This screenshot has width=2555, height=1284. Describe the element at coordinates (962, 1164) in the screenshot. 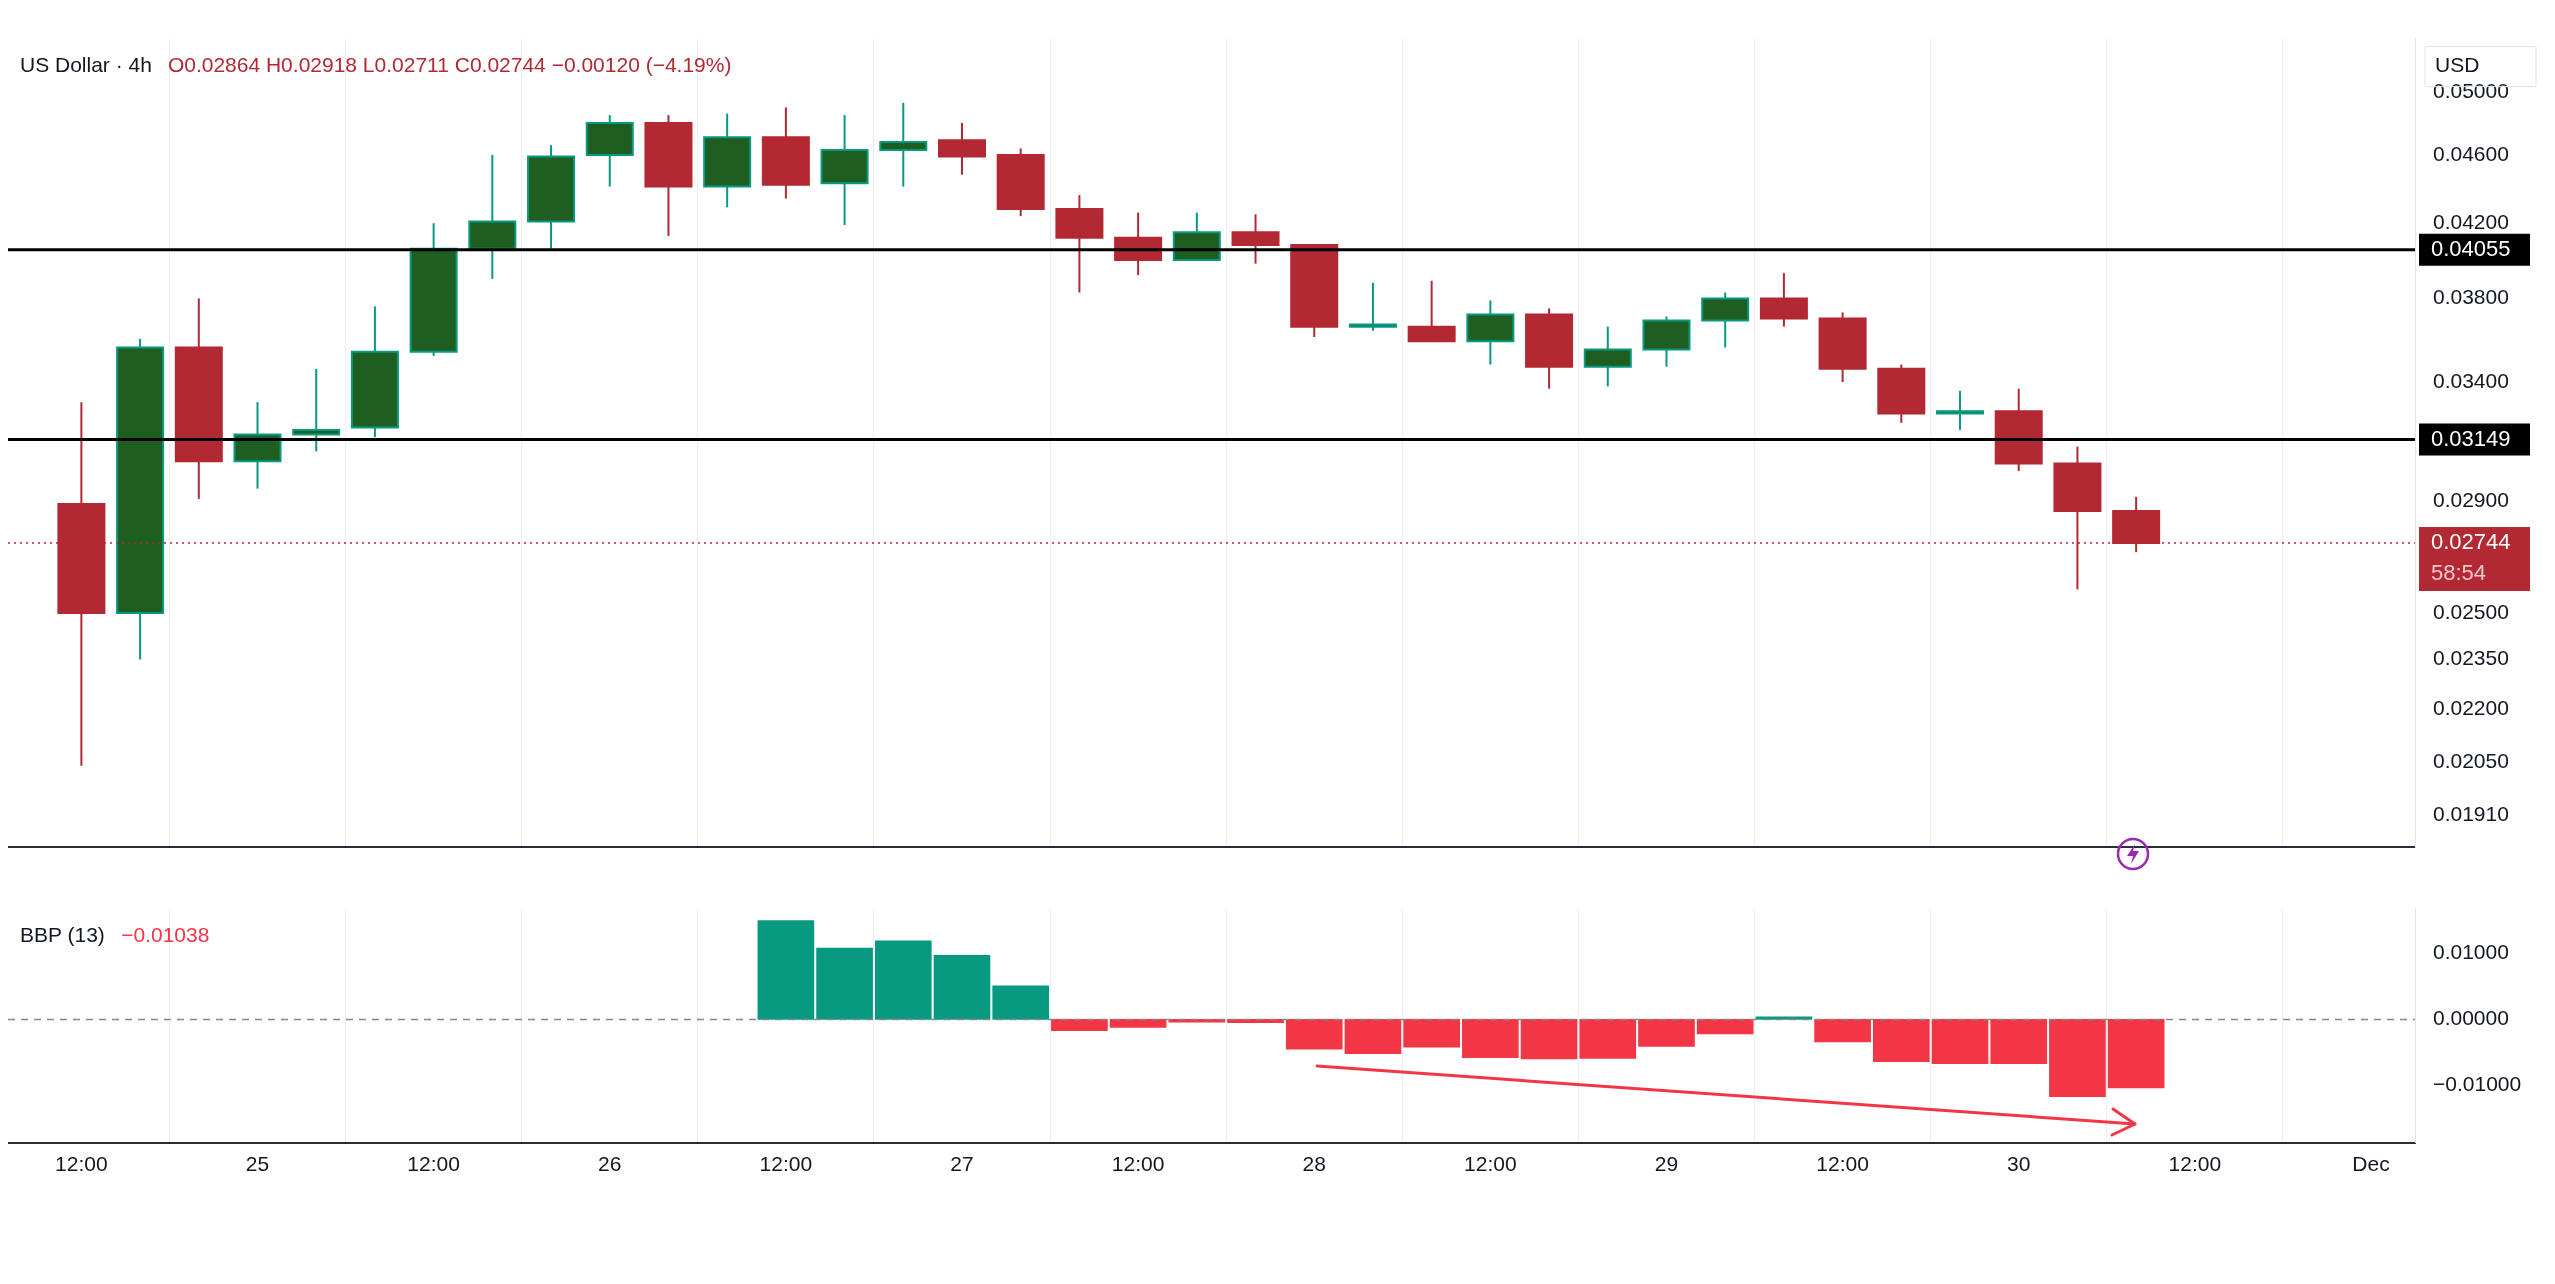

I see `x-tick-label: 27` at that location.